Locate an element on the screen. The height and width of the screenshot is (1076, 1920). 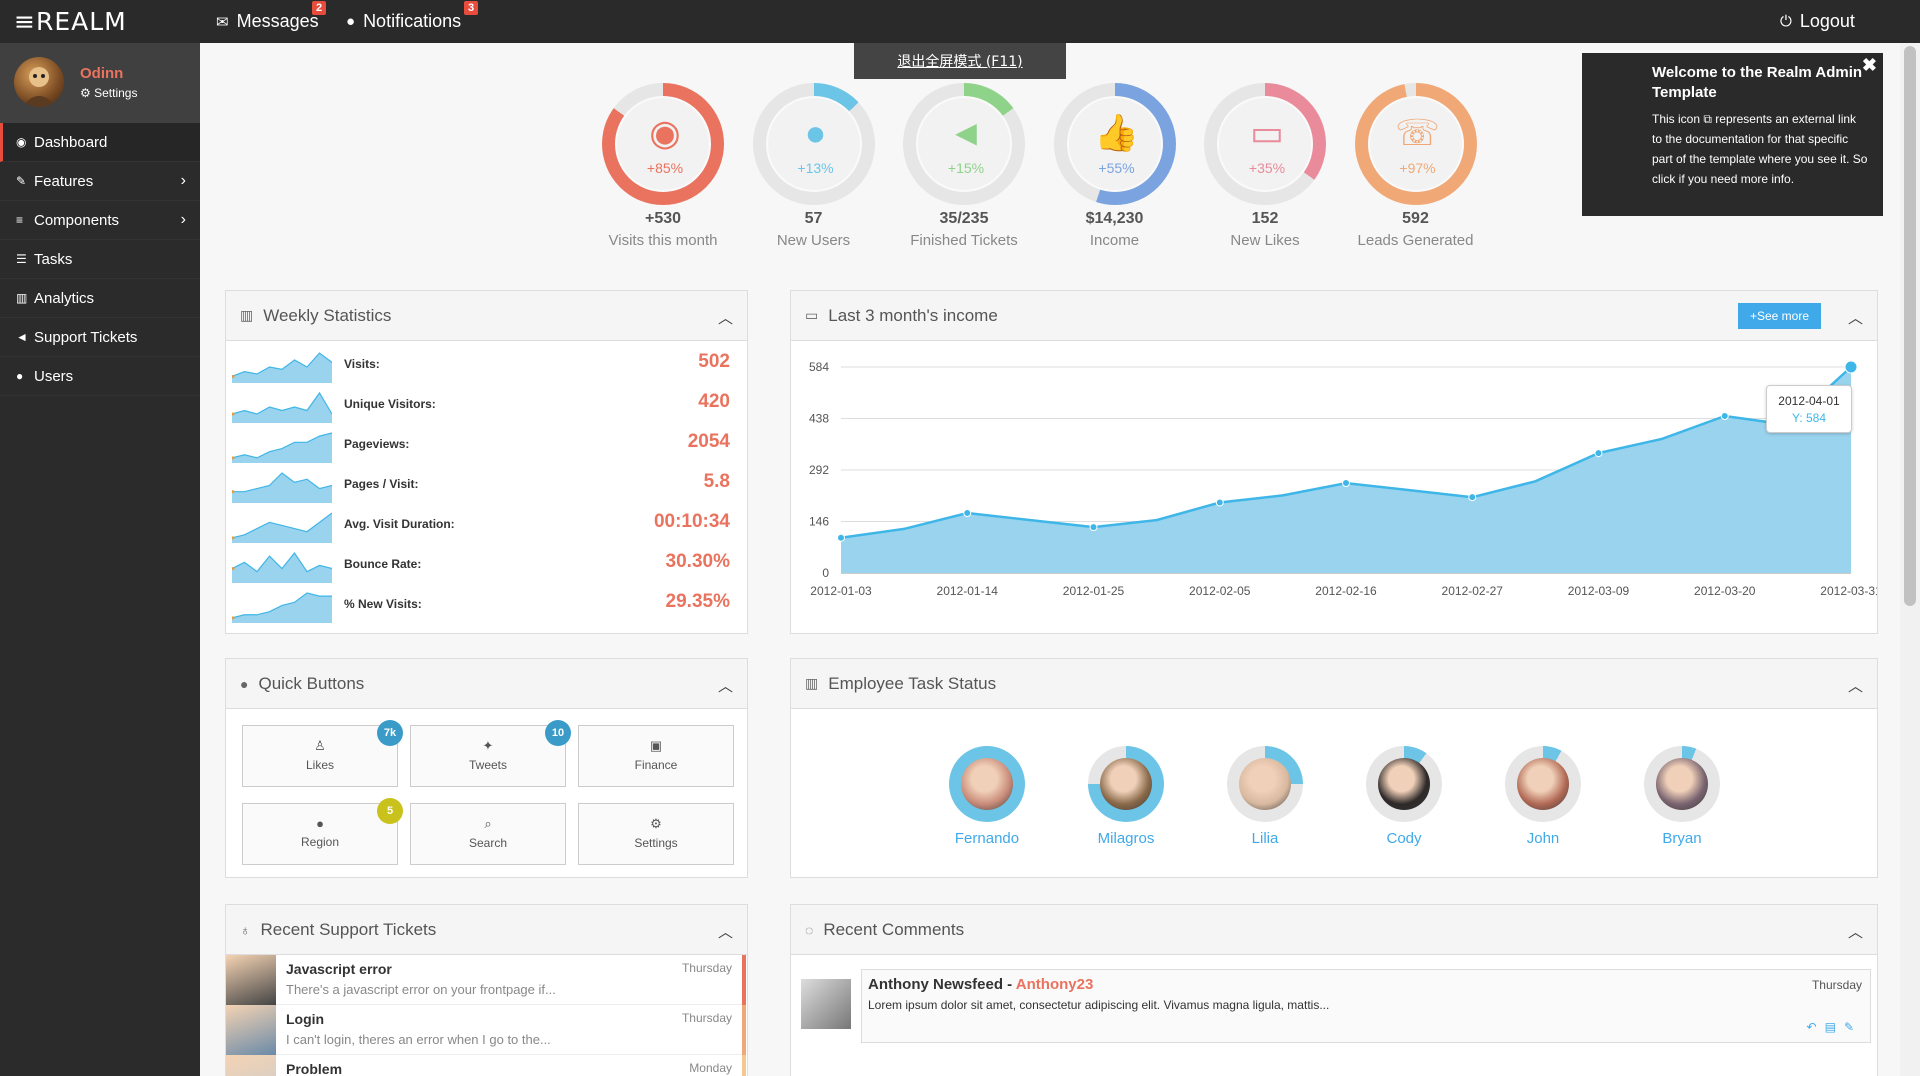
sidebar-item-analytics: ▥ Analytics is located at coordinates (100, 298).